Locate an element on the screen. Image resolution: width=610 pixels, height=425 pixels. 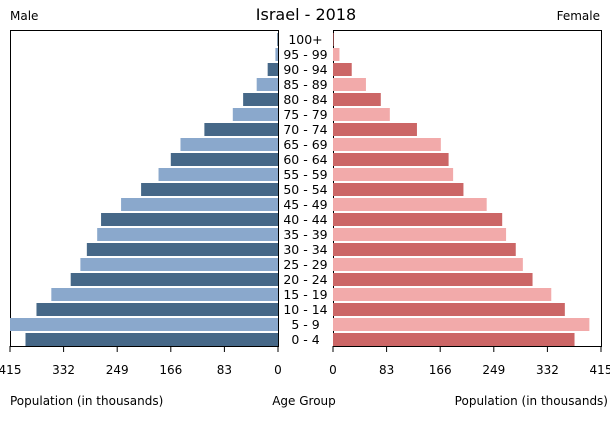
male-tick-label-332: 332 is located at coordinates (63, 370).